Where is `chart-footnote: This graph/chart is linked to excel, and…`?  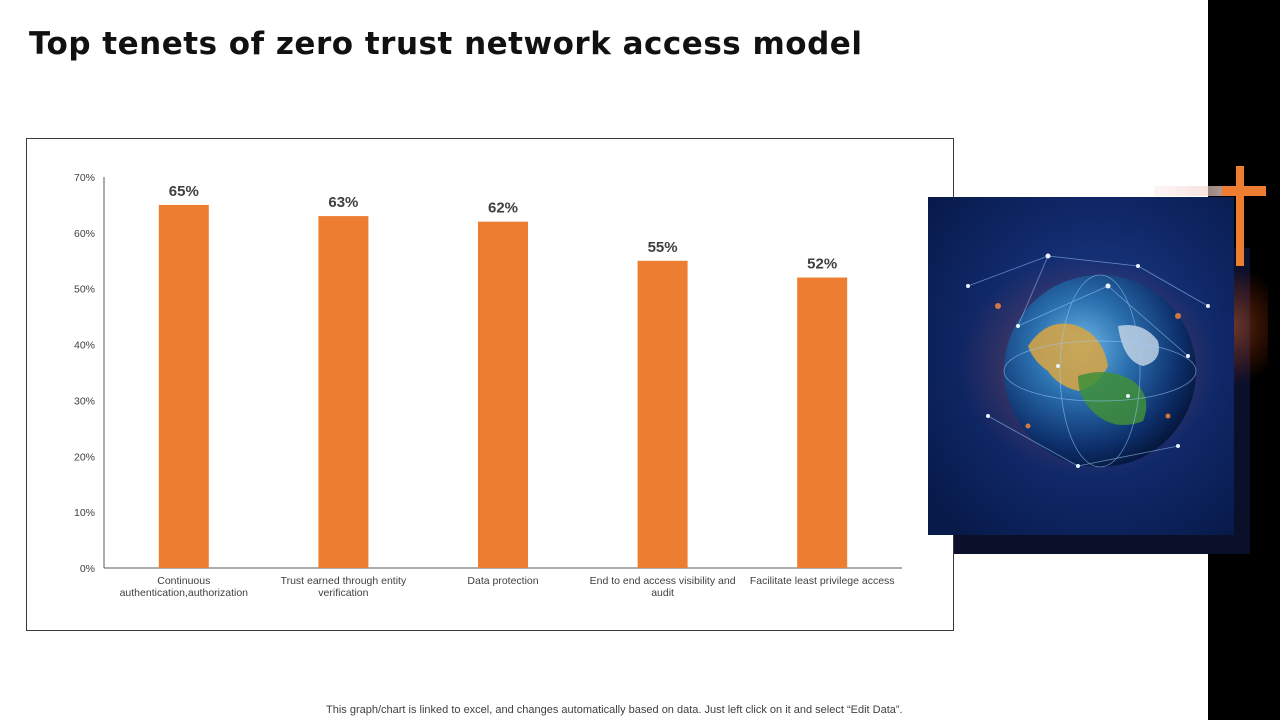 chart-footnote: This graph/chart is linked to excel, and… is located at coordinates (614, 710).